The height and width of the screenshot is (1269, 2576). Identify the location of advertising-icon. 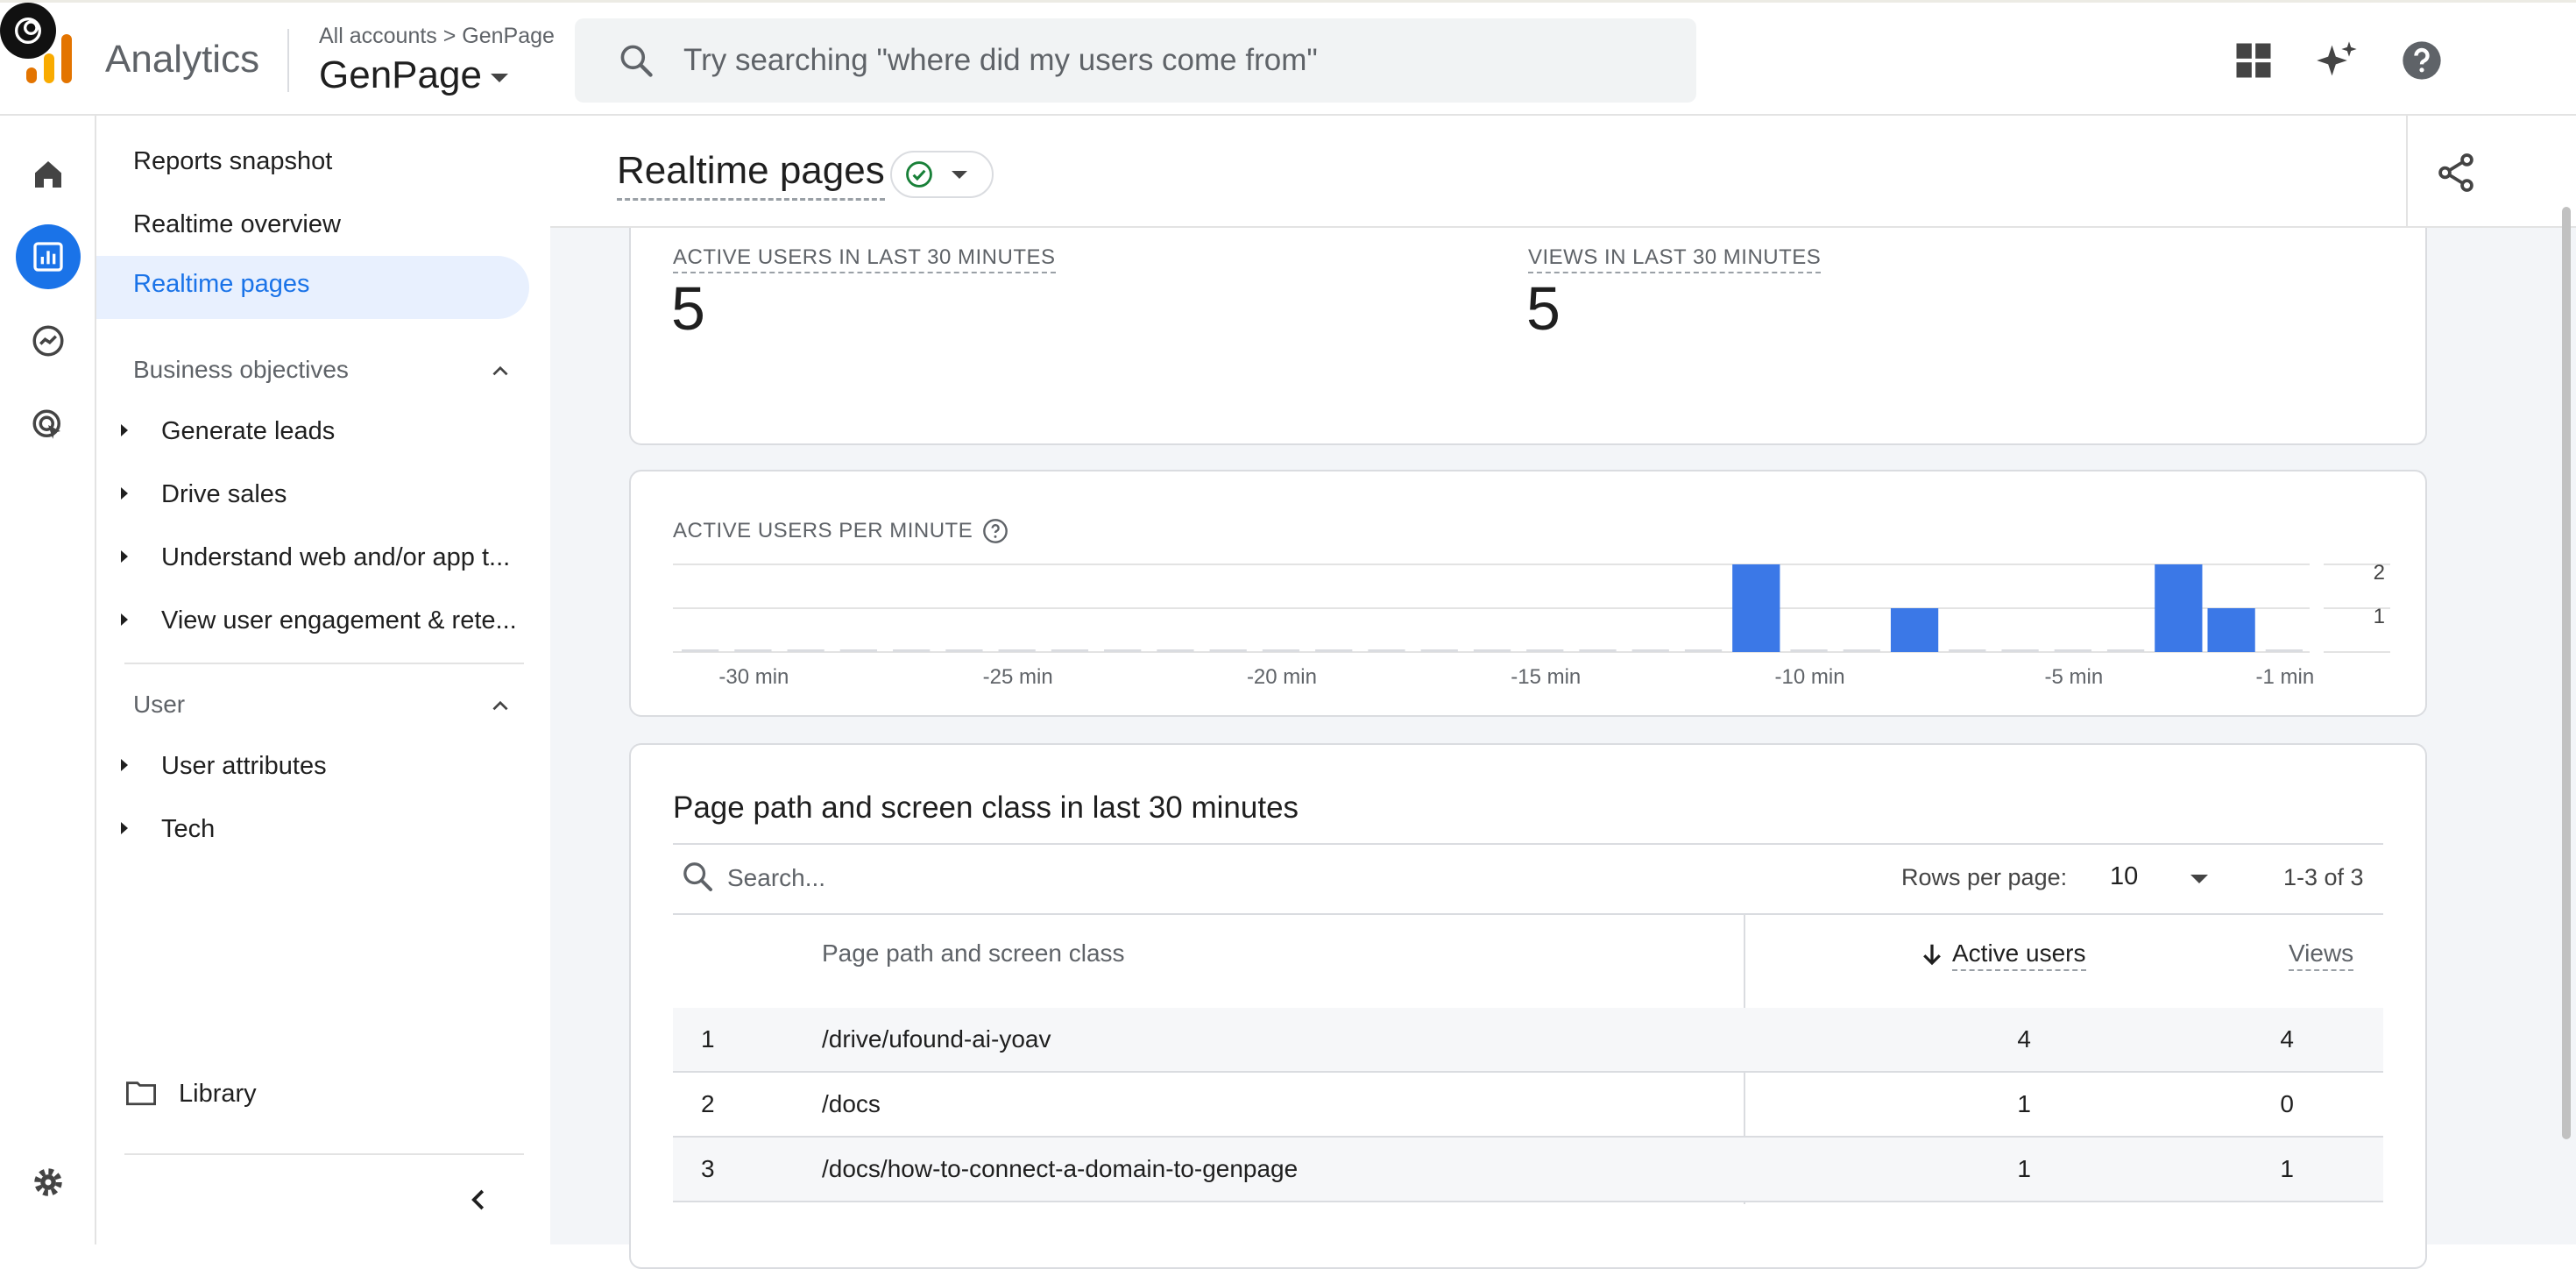
(46, 424).